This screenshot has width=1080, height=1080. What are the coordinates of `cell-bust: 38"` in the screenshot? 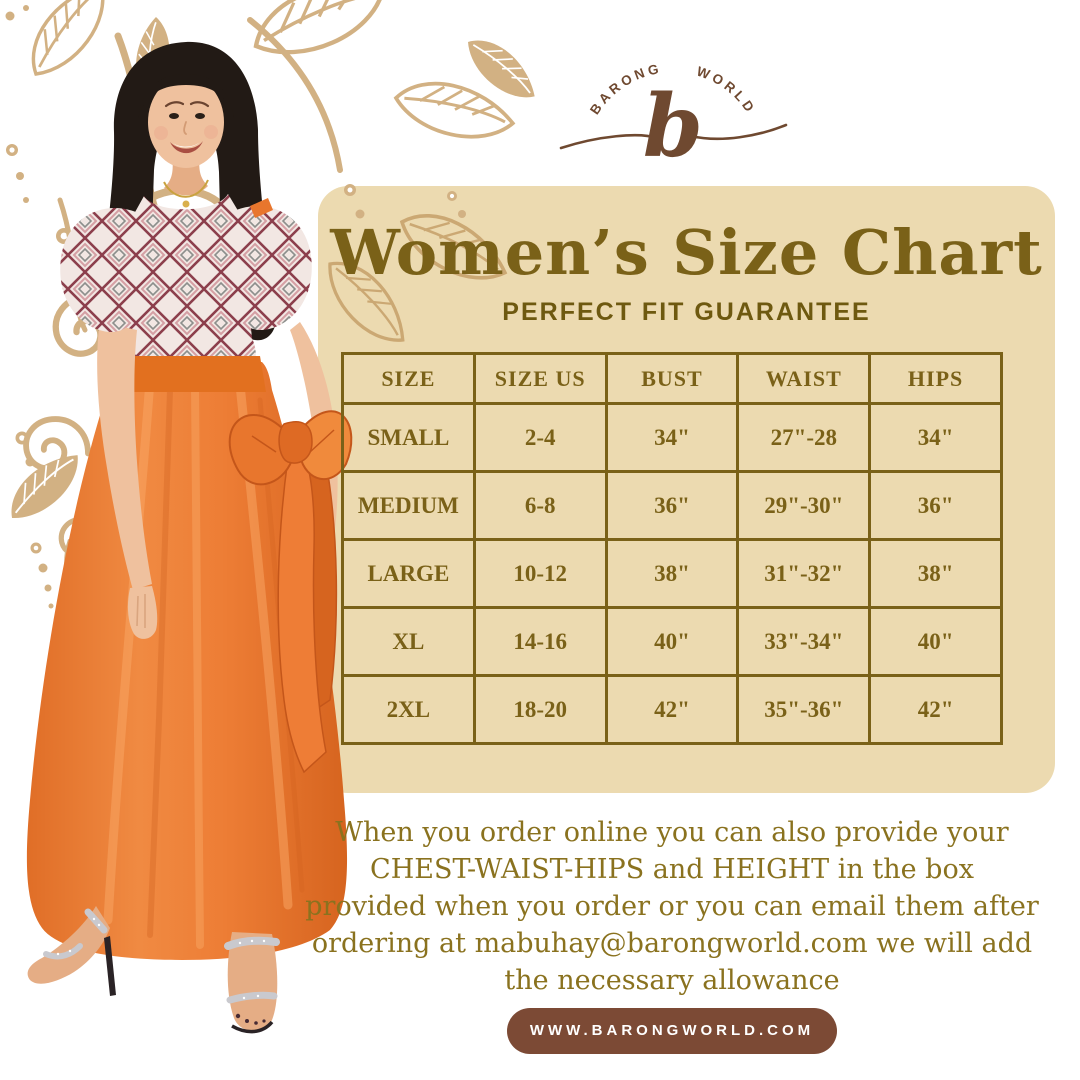 It's located at (672, 573).